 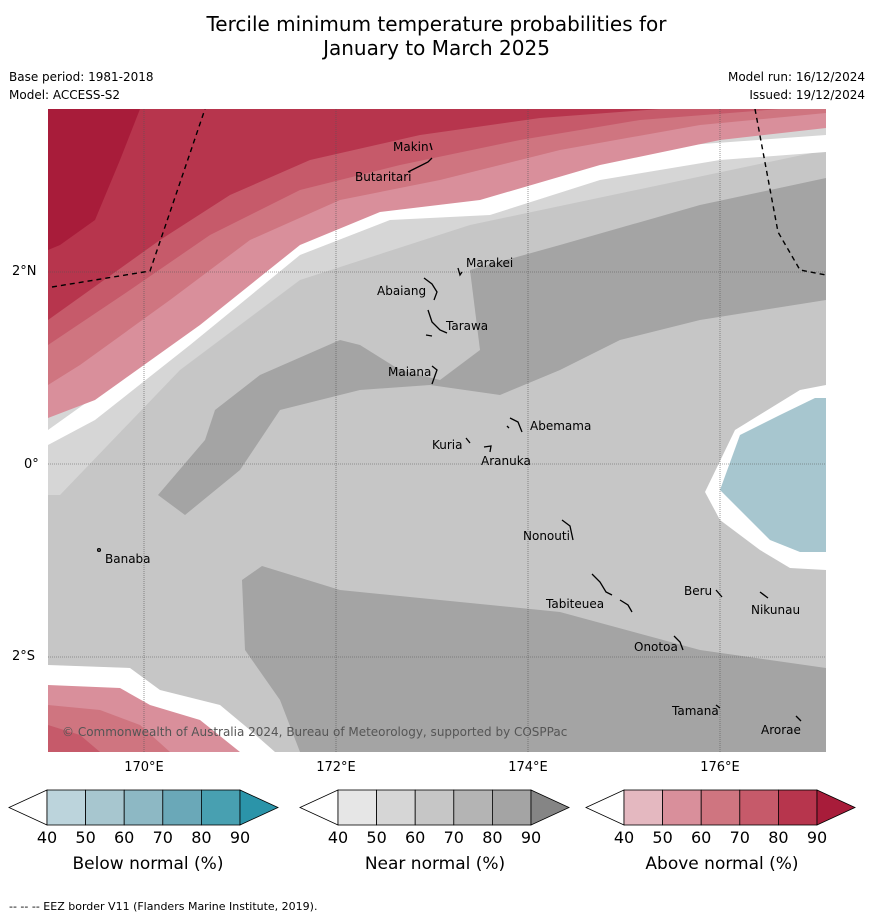 I want to click on place-marakei: Marakei, so click(x=489, y=263).